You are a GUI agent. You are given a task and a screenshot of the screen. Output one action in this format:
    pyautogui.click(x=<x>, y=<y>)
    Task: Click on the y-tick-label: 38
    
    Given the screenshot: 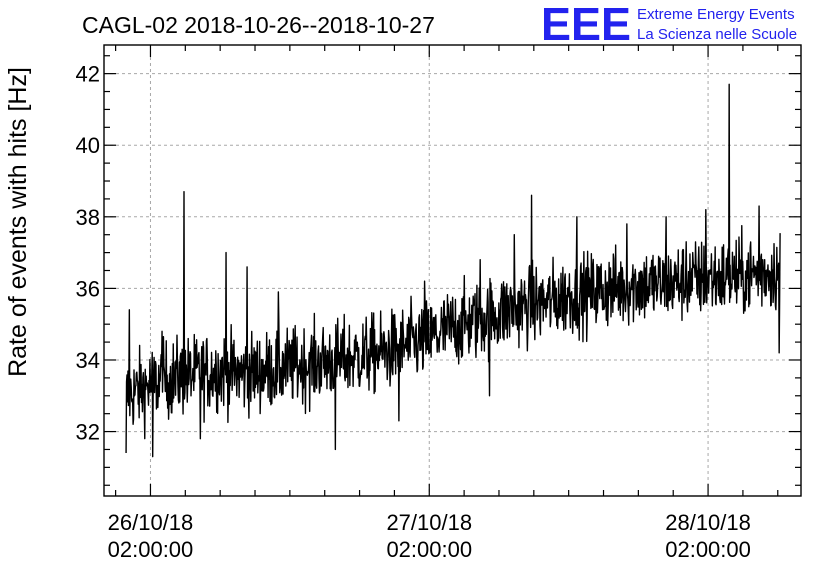 What is the action you would take?
    pyautogui.click(x=88, y=217)
    